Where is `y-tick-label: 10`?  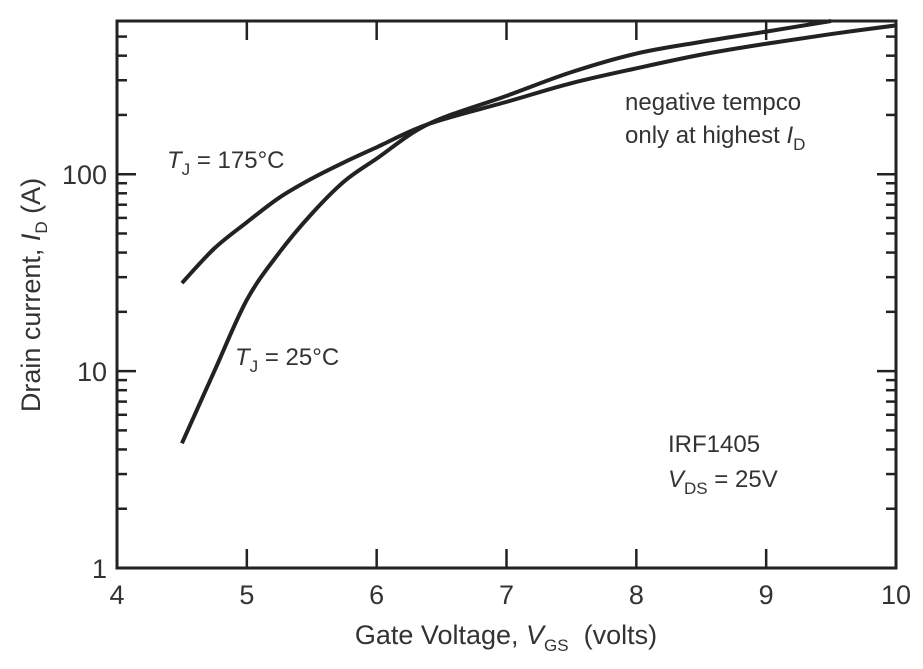 y-tick-label: 10 is located at coordinates (92, 372).